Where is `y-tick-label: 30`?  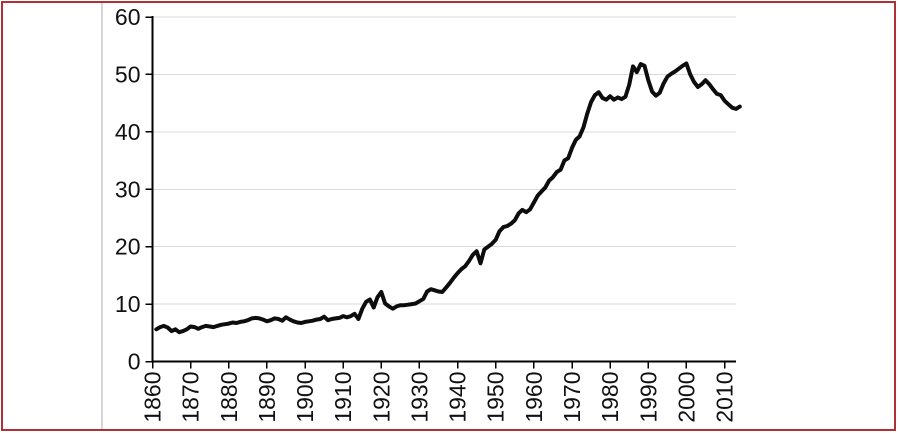 y-tick-label: 30 is located at coordinates (128, 189).